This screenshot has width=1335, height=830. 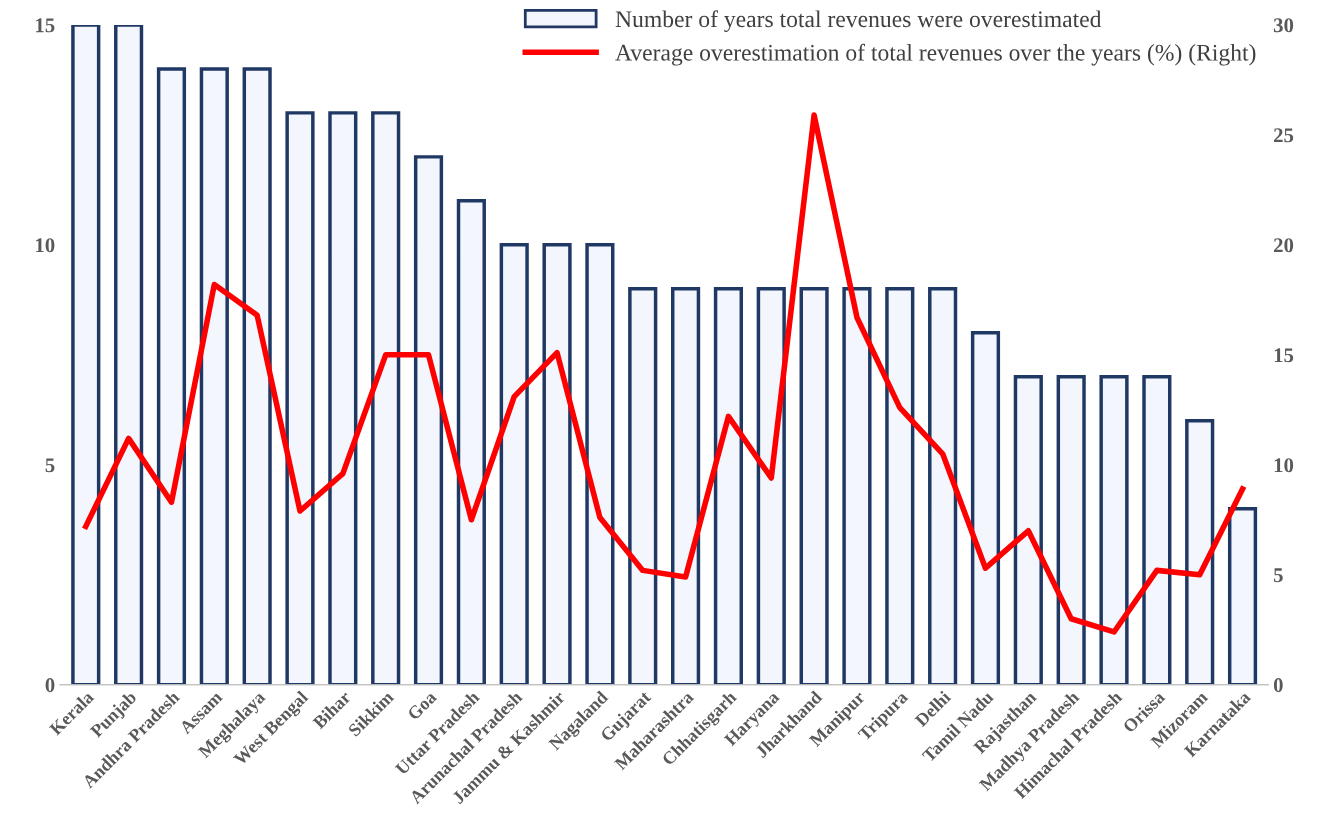 What do you see at coordinates (45, 25) in the screenshot?
I see `y-tick-label: 15` at bounding box center [45, 25].